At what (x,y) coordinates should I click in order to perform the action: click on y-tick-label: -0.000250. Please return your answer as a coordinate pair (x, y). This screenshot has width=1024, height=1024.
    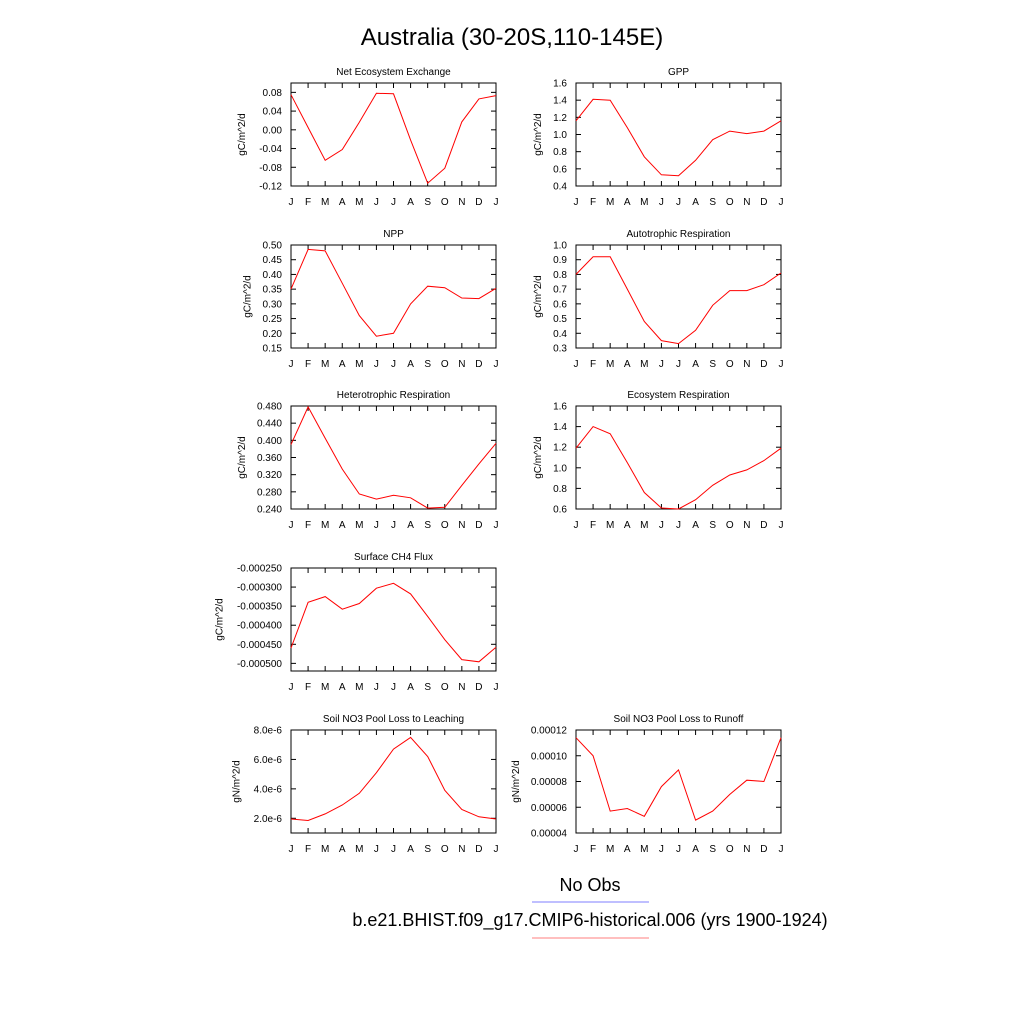
    Looking at the image, I should click on (259, 569).